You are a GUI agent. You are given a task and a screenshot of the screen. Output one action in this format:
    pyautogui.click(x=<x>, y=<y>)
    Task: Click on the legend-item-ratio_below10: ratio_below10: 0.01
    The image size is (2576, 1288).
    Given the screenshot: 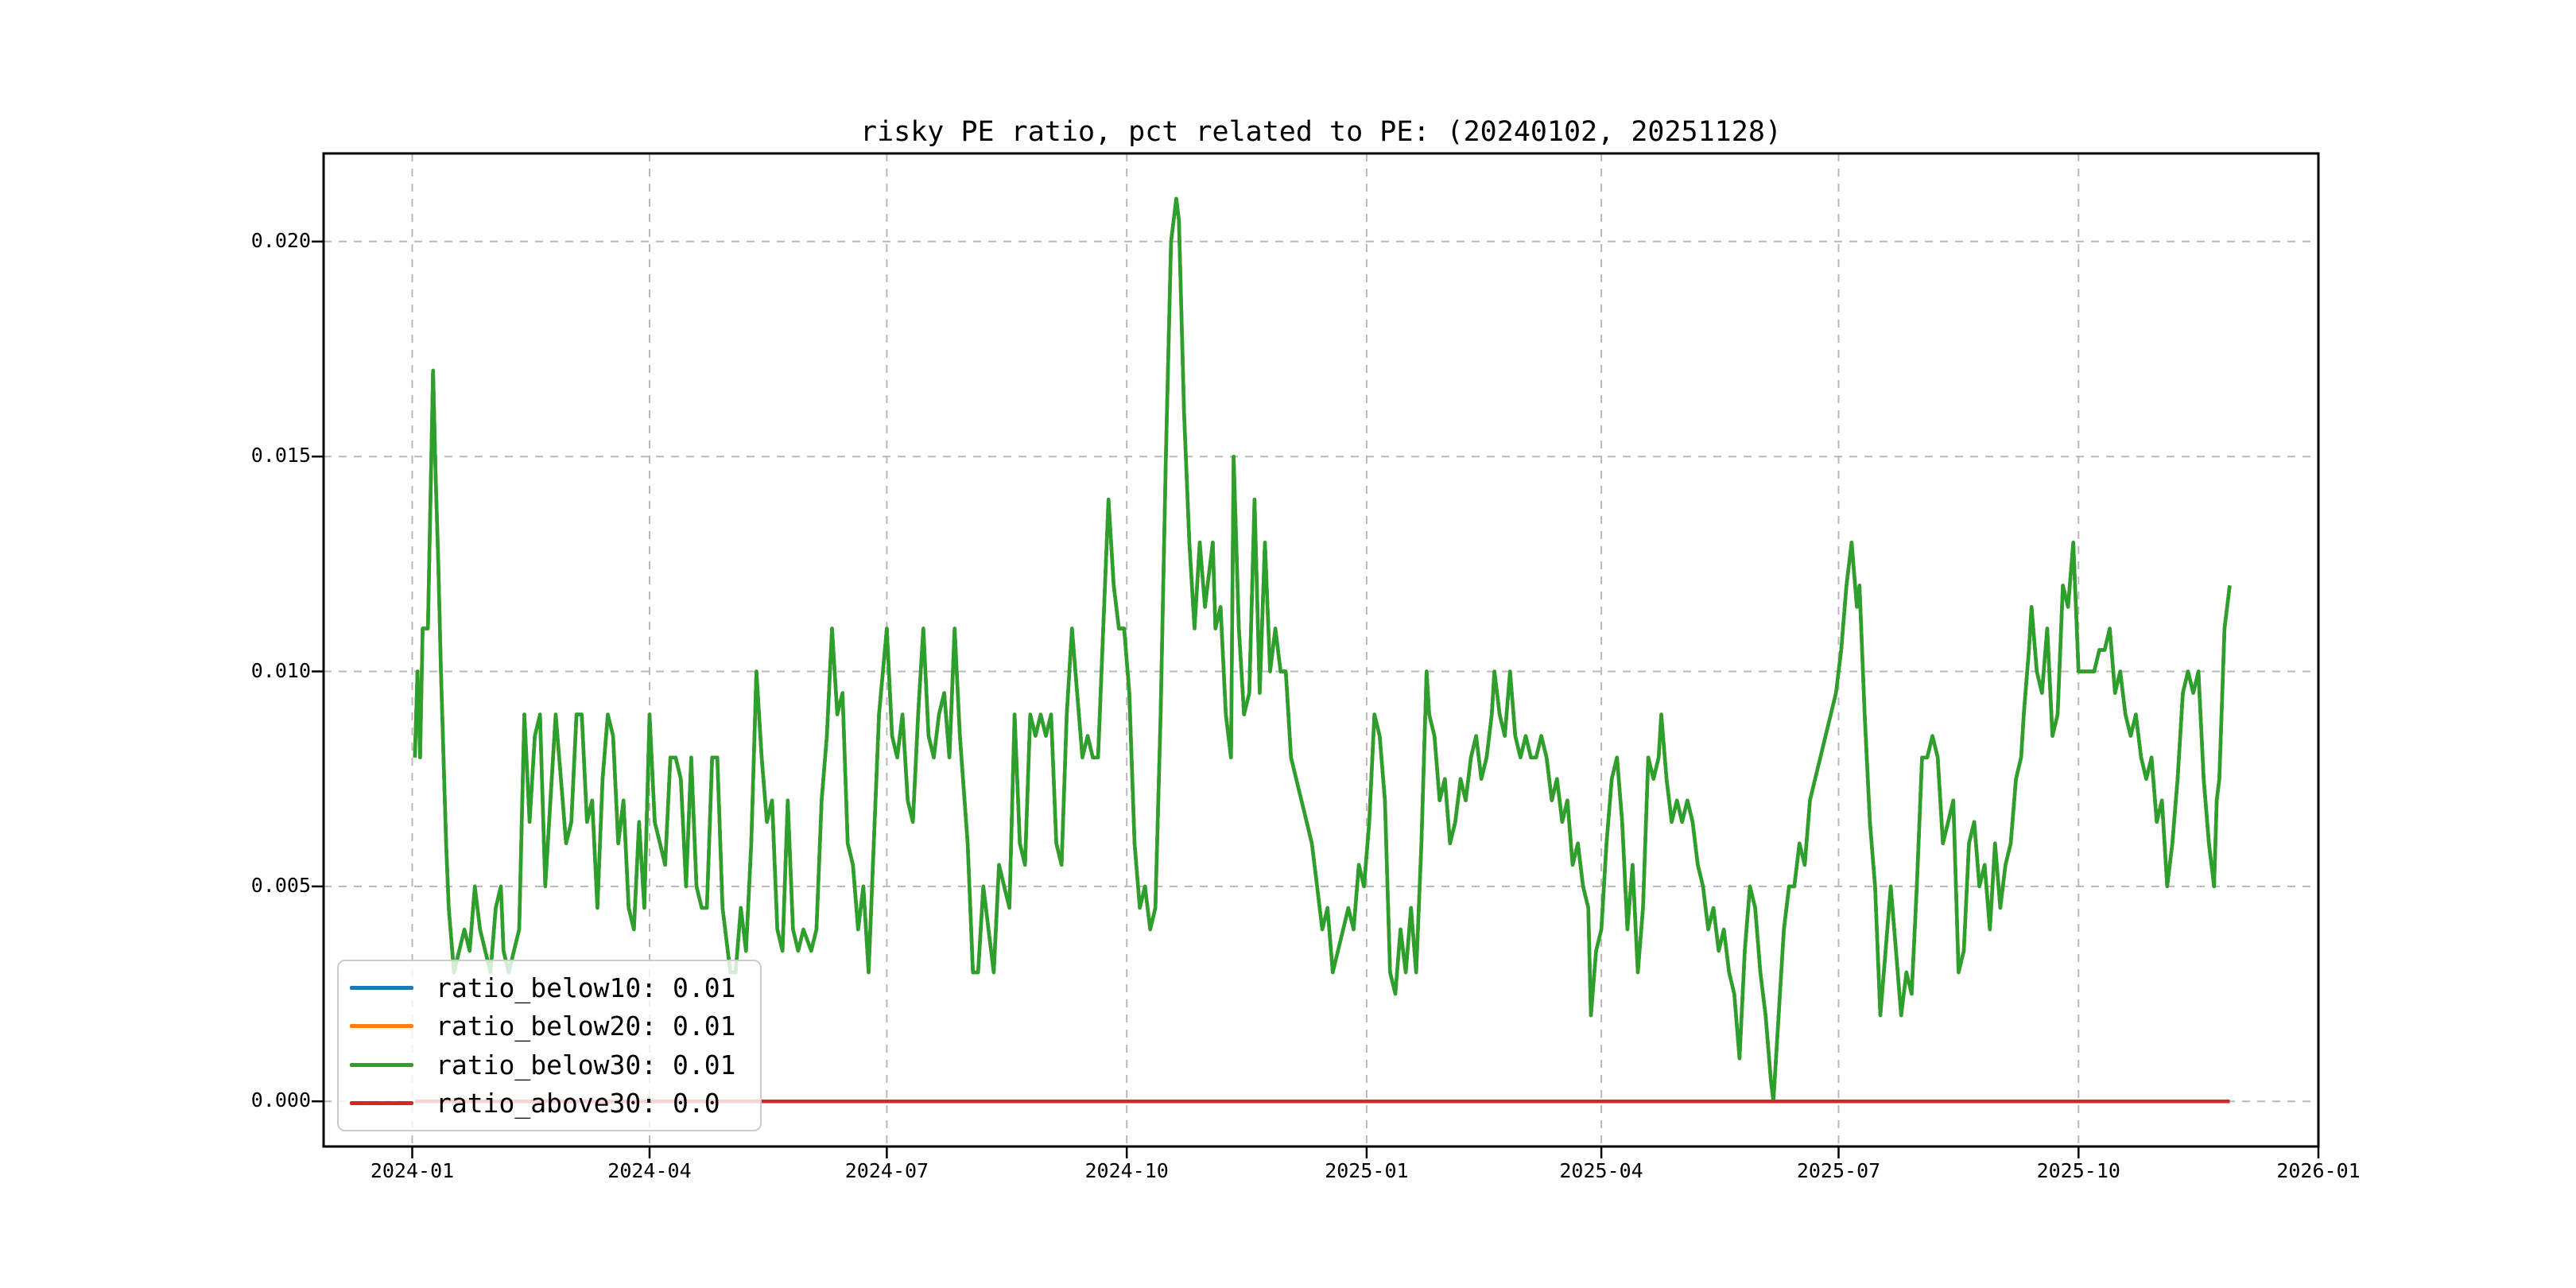 What is the action you would take?
    pyautogui.click(x=549, y=988)
    